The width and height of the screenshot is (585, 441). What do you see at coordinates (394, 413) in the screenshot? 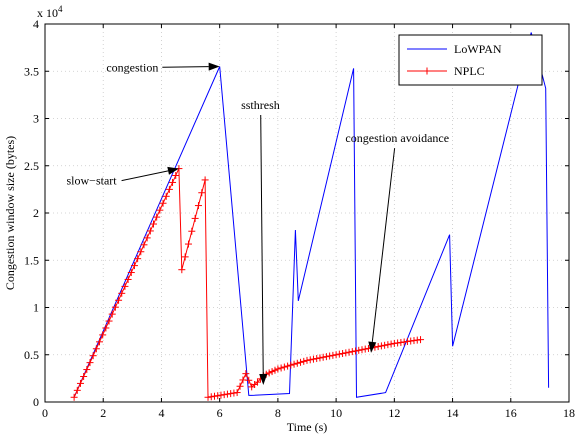
I see `x-tick-label: 12` at bounding box center [394, 413].